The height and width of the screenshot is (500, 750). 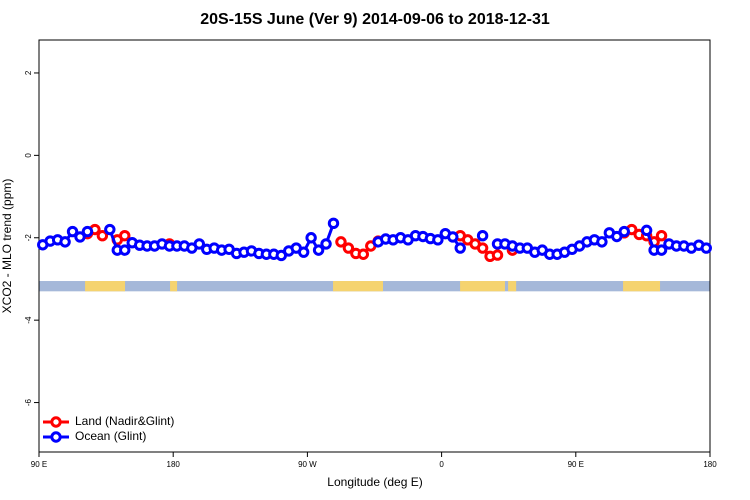 I want to click on y-tick-label: 2, so click(x=28, y=72).